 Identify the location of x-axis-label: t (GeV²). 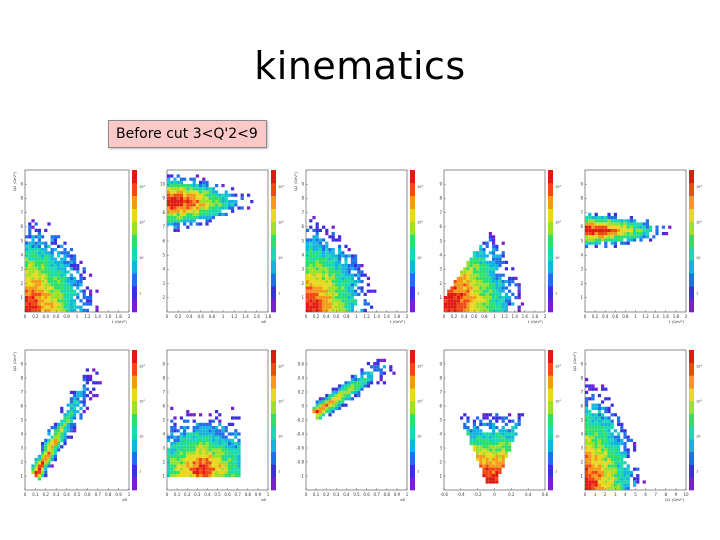
(677, 321).